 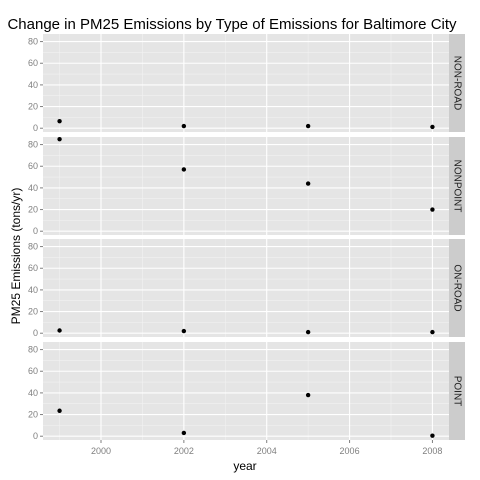 I want to click on facet-strip-label: NONPOINT, so click(x=457, y=186).